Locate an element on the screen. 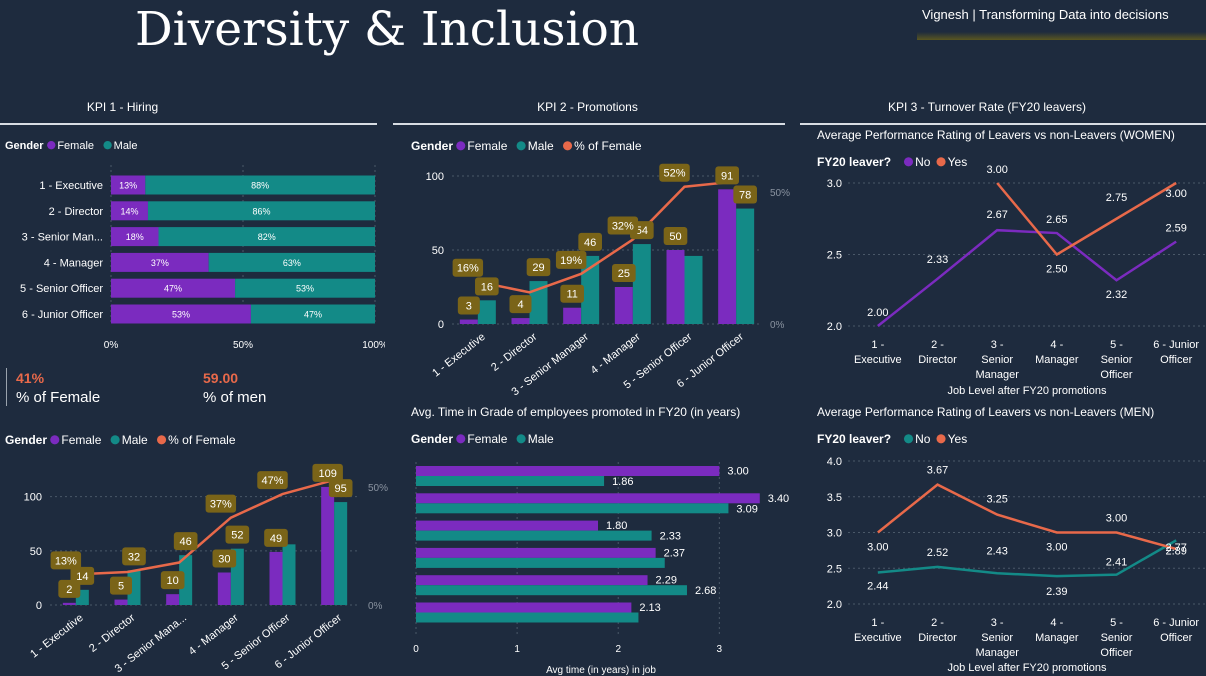  bar-value: 3.09 is located at coordinates (746, 509).